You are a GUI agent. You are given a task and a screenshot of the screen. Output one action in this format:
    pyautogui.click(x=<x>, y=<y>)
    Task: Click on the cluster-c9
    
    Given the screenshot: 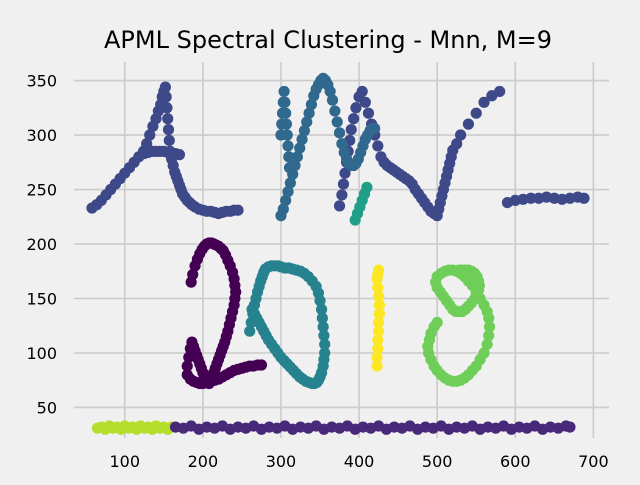 What is the action you would take?
    pyautogui.click(x=378, y=318)
    